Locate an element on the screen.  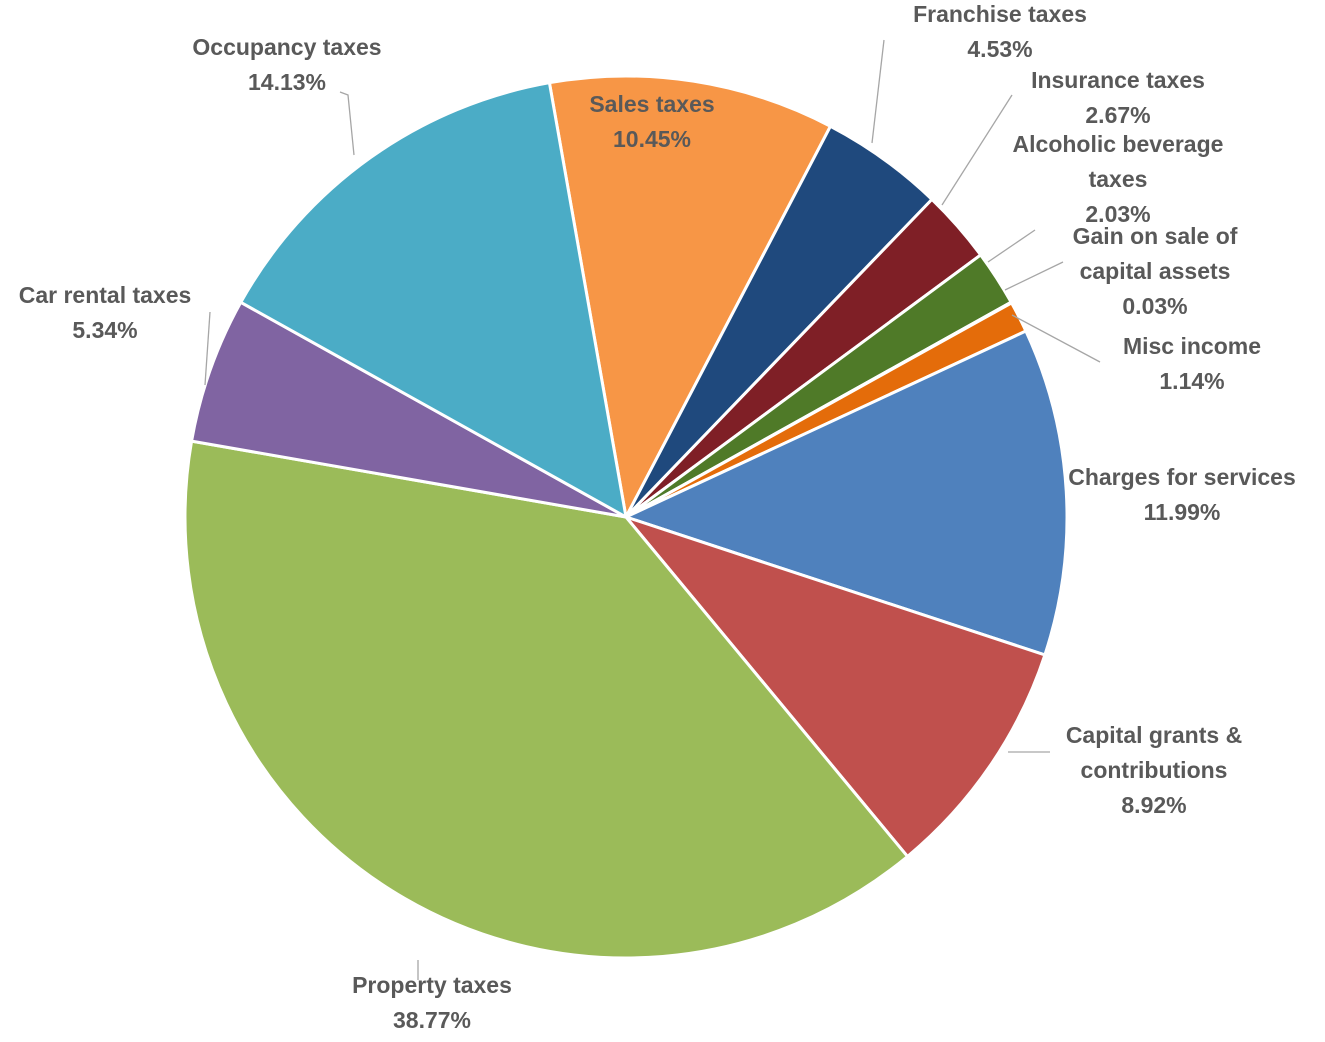
label-name-line: Car rental taxes is located at coordinates (105, 295).